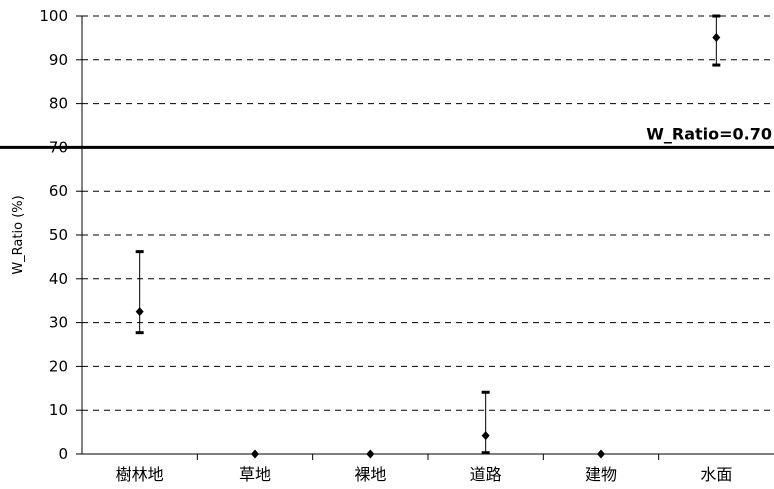  Describe the element at coordinates (58, 60) in the screenshot. I see `y-tick-label: 90` at that location.